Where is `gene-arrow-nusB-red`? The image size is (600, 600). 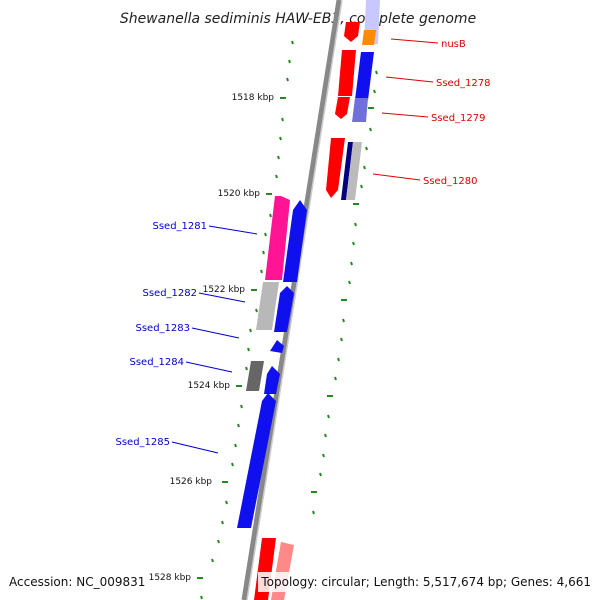
gene-arrow-nusB-red is located at coordinates (352, 32).